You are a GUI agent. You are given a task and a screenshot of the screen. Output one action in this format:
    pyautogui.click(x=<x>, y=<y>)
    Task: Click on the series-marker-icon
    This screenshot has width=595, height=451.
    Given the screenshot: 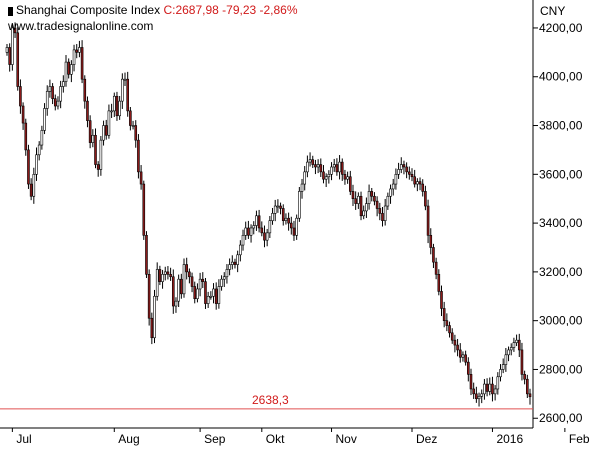 What is the action you would take?
    pyautogui.click(x=10, y=11)
    